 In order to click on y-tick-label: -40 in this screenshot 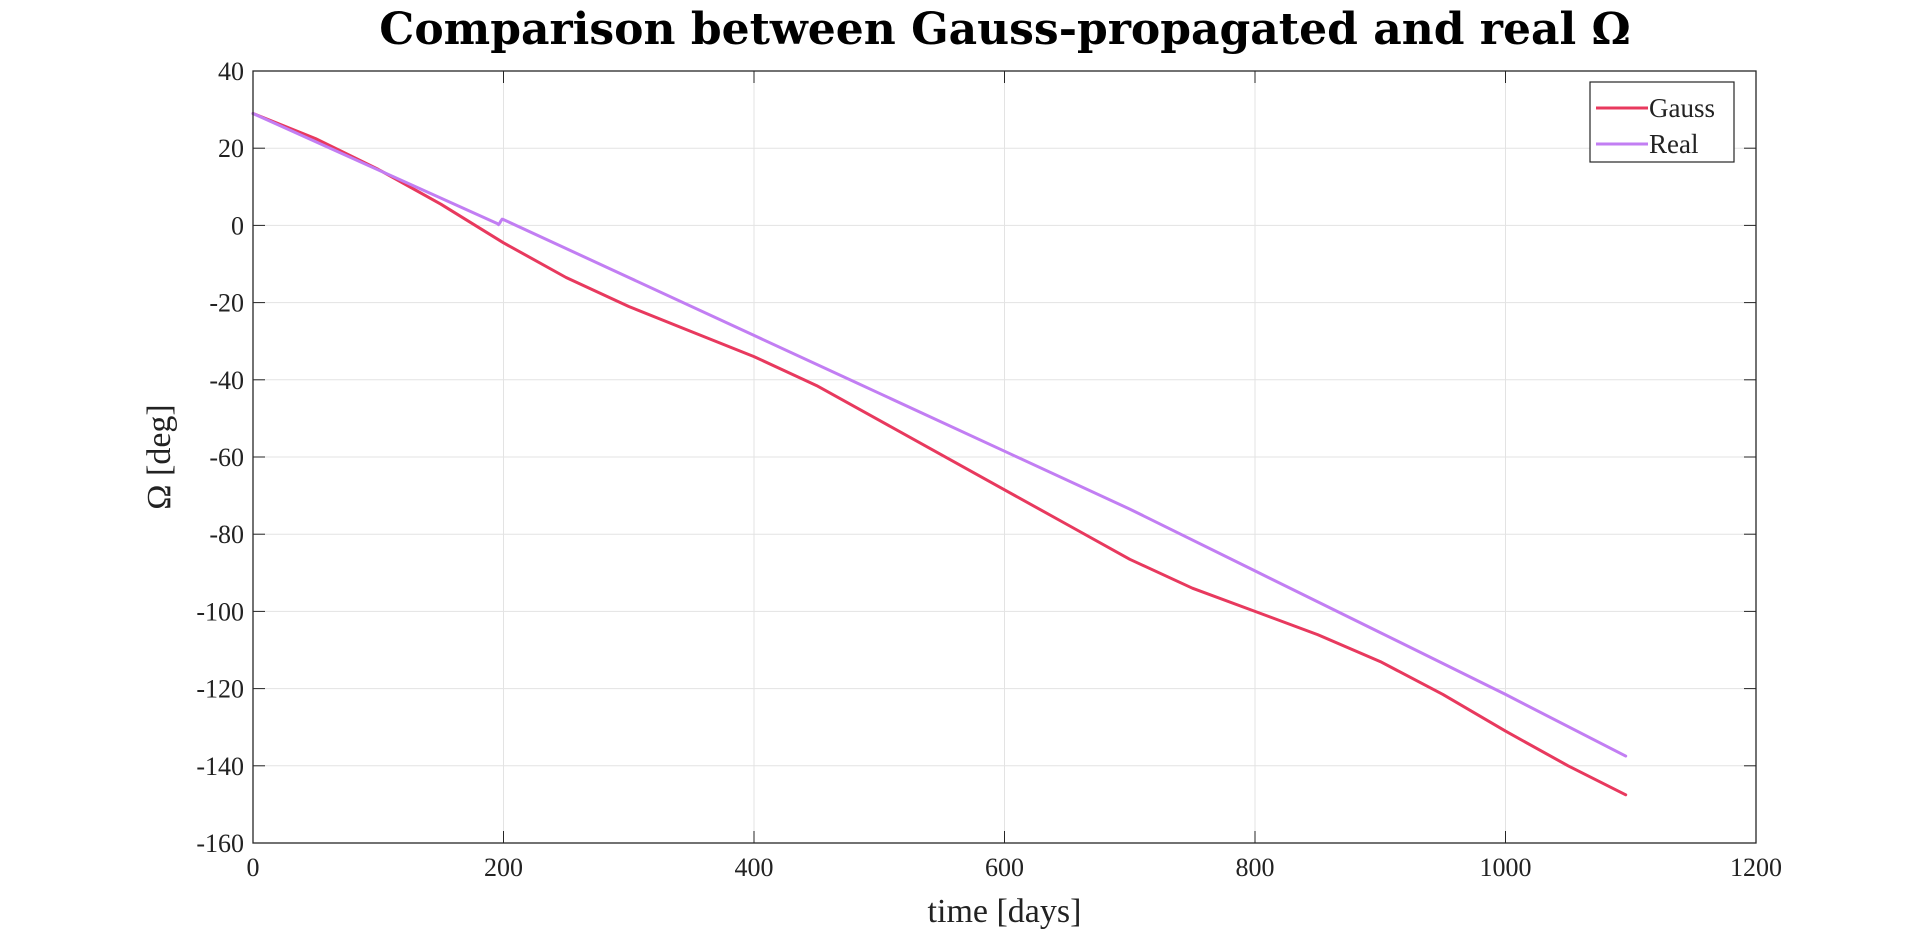, I will do `click(226, 380)`.